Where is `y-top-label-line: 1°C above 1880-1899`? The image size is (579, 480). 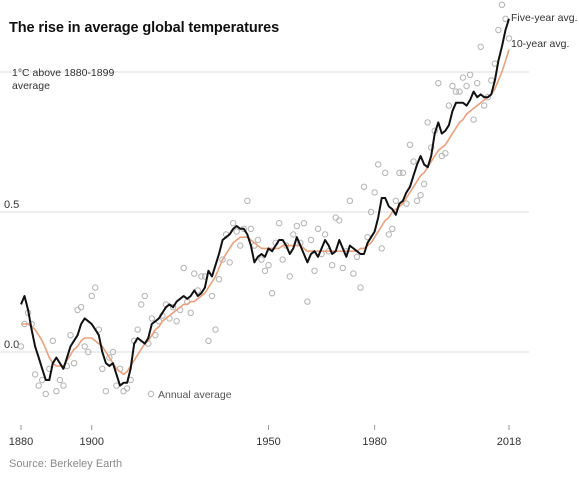
y-top-label-line: 1°C above 1880-1899 is located at coordinates (63, 73).